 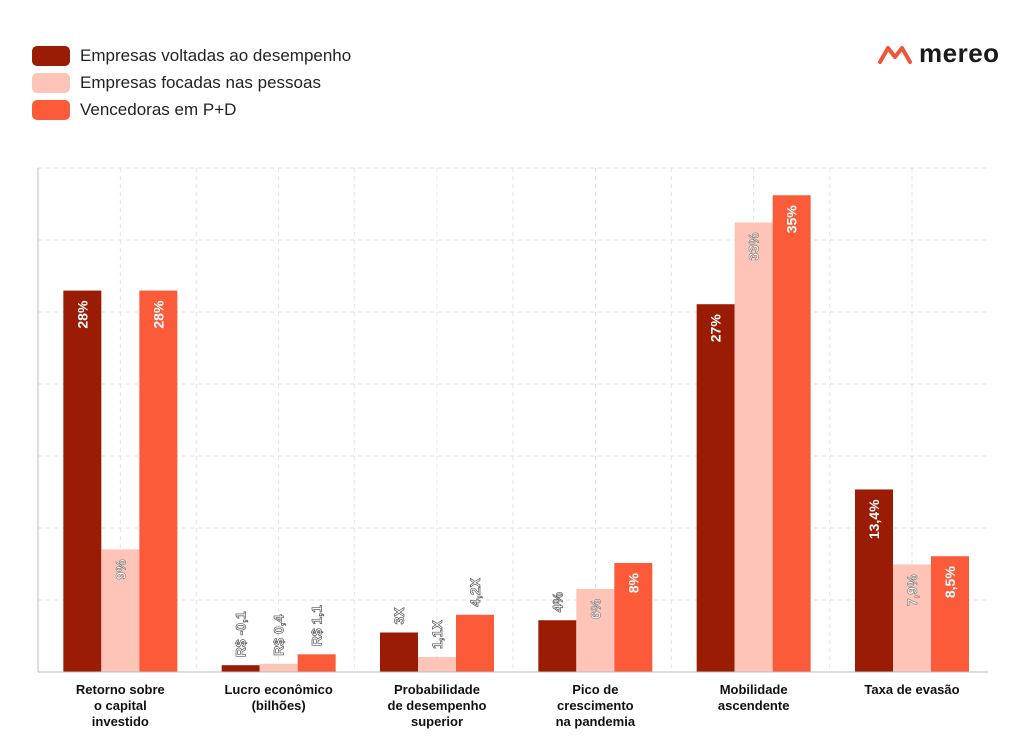 I want to click on bar-label-series2-cat5: 8,5%, so click(x=950, y=582).